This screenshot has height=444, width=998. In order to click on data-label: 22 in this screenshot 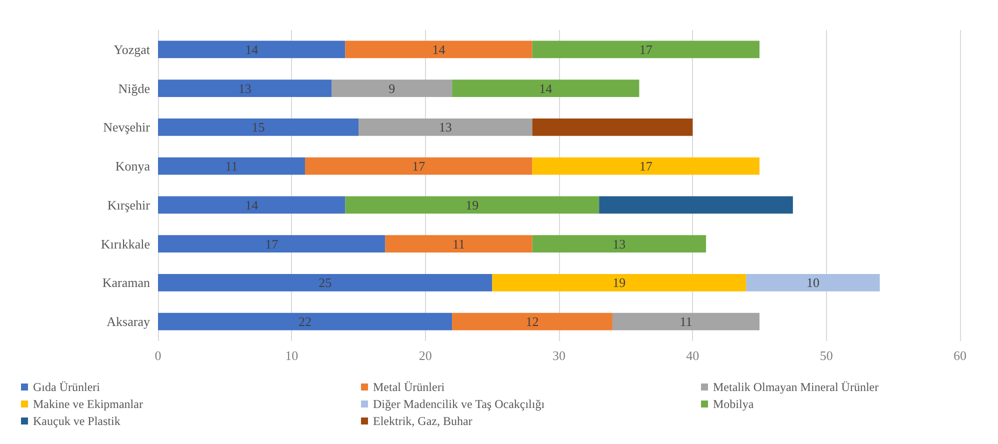, I will do `click(305, 322)`.